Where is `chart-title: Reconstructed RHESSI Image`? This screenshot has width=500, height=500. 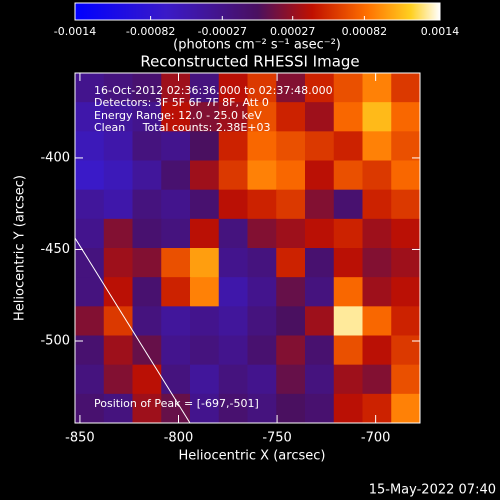
chart-title: Reconstructed RHESSI Image is located at coordinates (249, 62).